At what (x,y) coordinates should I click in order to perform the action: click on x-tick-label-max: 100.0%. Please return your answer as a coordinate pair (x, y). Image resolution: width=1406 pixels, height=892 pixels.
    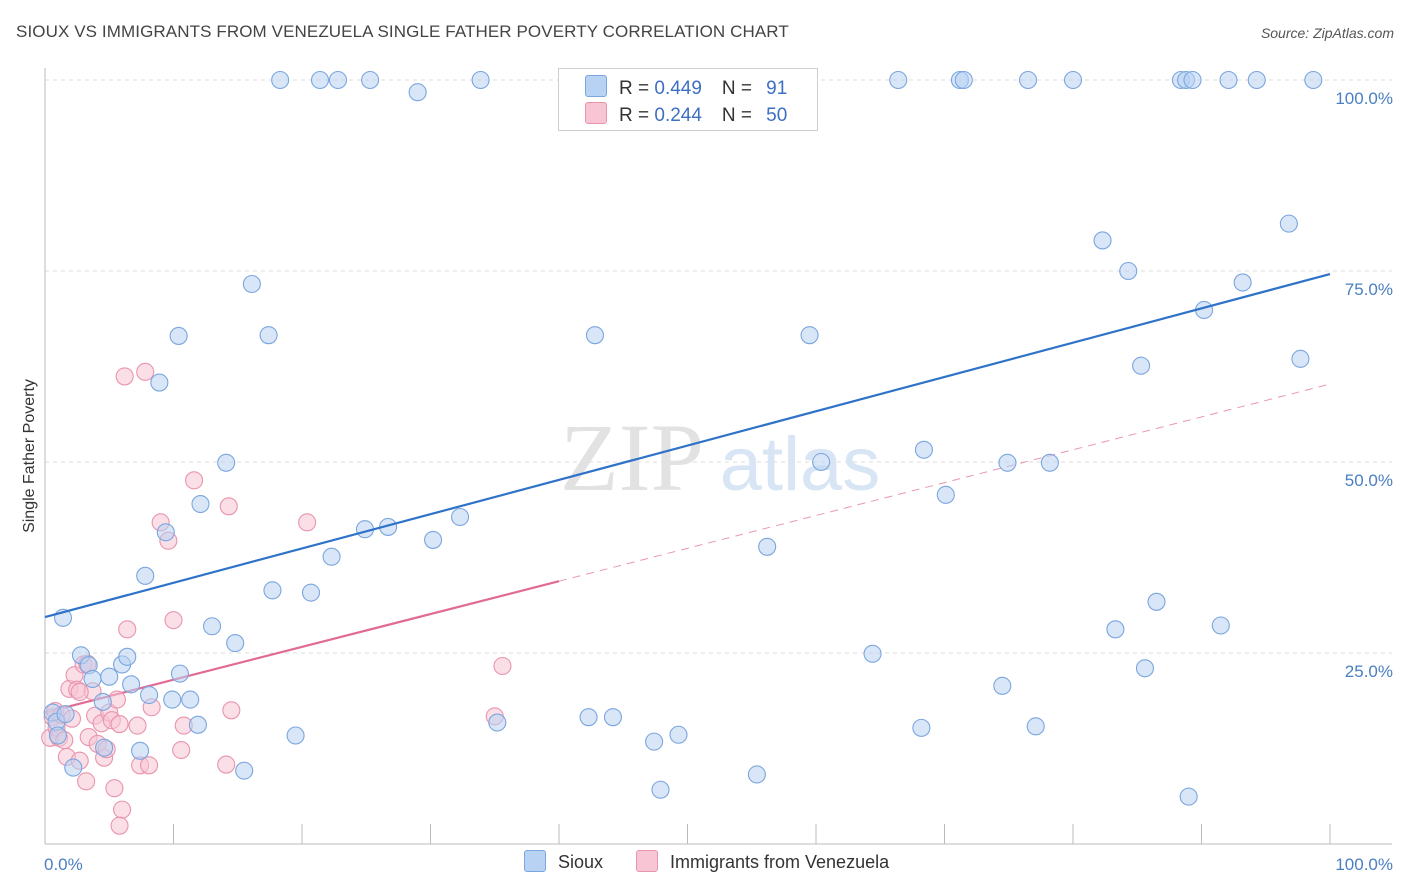
    Looking at the image, I should click on (1364, 864).